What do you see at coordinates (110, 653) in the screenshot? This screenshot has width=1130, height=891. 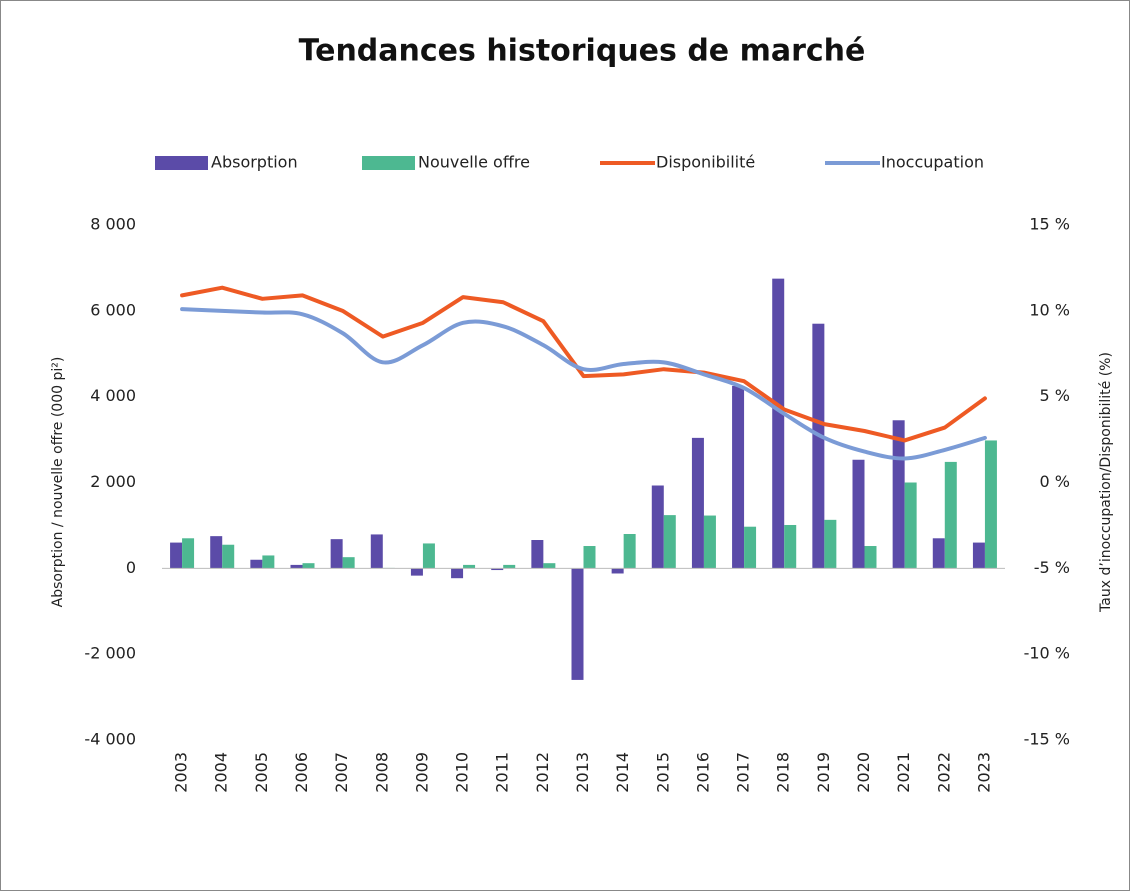 I see `y-tick-label: -2 000` at bounding box center [110, 653].